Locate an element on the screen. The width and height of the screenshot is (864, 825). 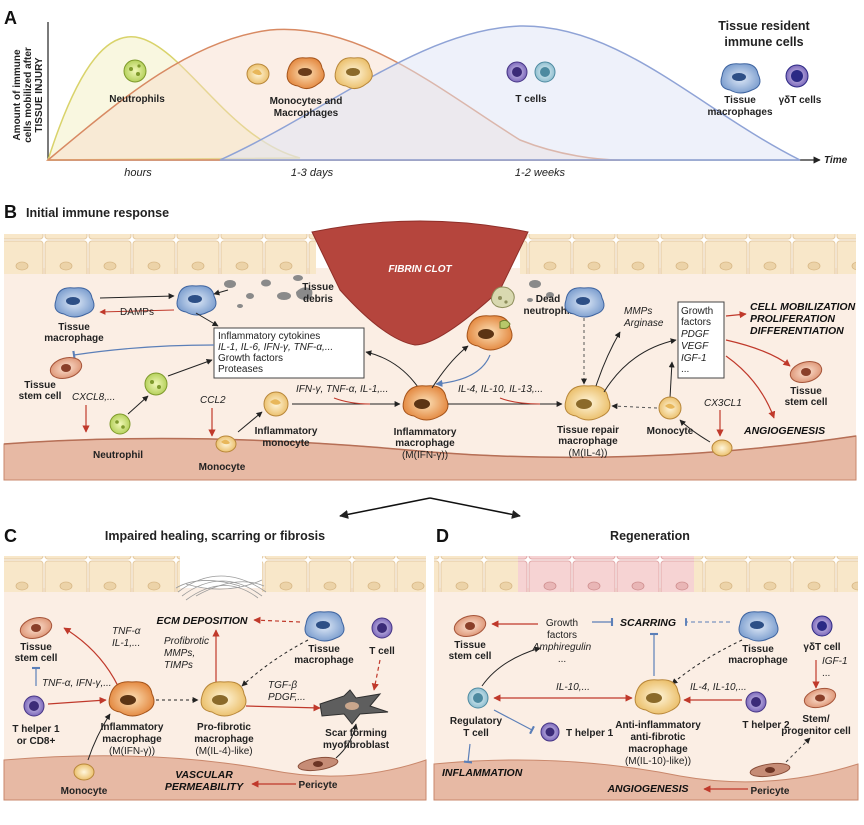
tissue-stem-cell-right-icon is located at coordinates (806, 372).